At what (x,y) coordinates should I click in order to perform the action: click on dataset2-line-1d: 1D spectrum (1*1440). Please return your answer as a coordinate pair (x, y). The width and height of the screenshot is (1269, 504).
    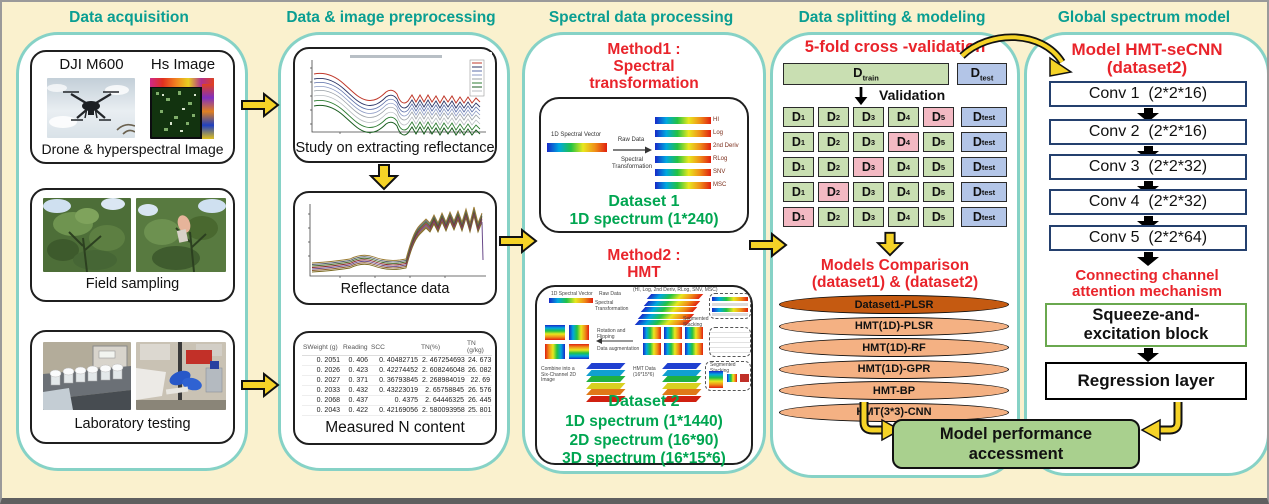
    Looking at the image, I should click on (644, 421).